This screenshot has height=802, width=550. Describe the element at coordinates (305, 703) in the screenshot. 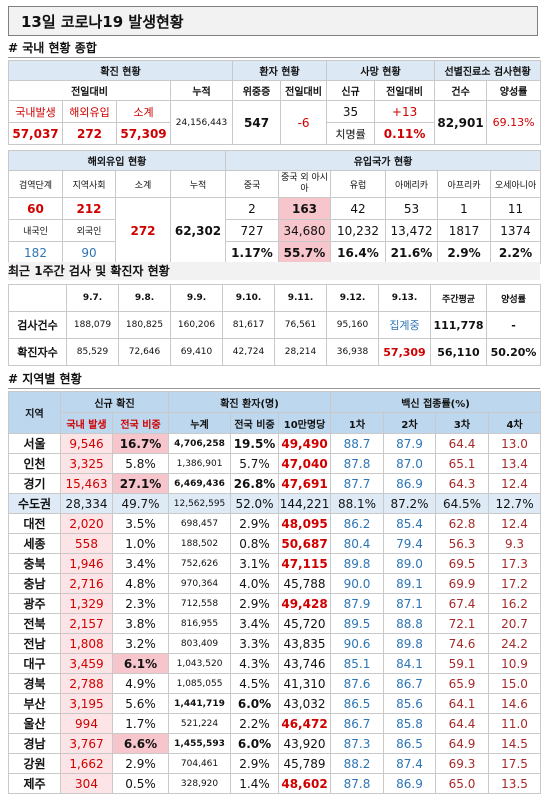

I see `cell: 43,032` at that location.